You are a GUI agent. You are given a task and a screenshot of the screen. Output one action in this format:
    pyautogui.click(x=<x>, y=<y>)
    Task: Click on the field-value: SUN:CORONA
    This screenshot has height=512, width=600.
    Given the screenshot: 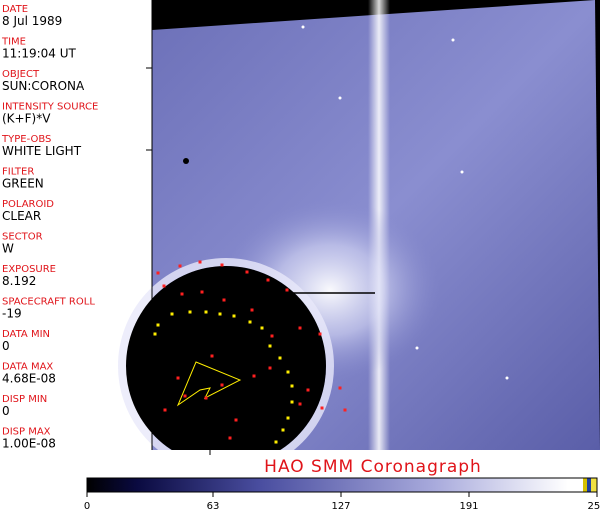 What is the action you would take?
    pyautogui.click(x=43, y=86)
    